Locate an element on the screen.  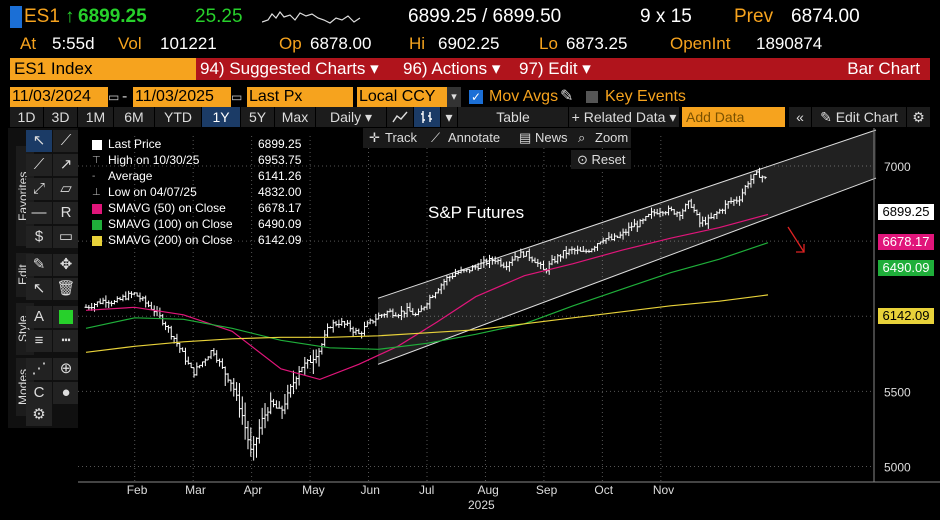
period-3d: 3D is located at coordinates (61, 117).